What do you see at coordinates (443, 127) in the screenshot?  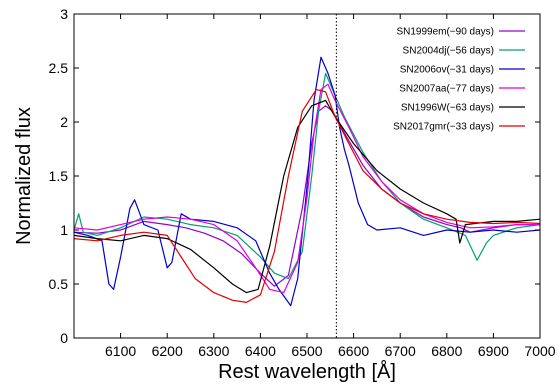 I see `legend-label-5: SN2017gmr(−33 days)` at bounding box center [443, 127].